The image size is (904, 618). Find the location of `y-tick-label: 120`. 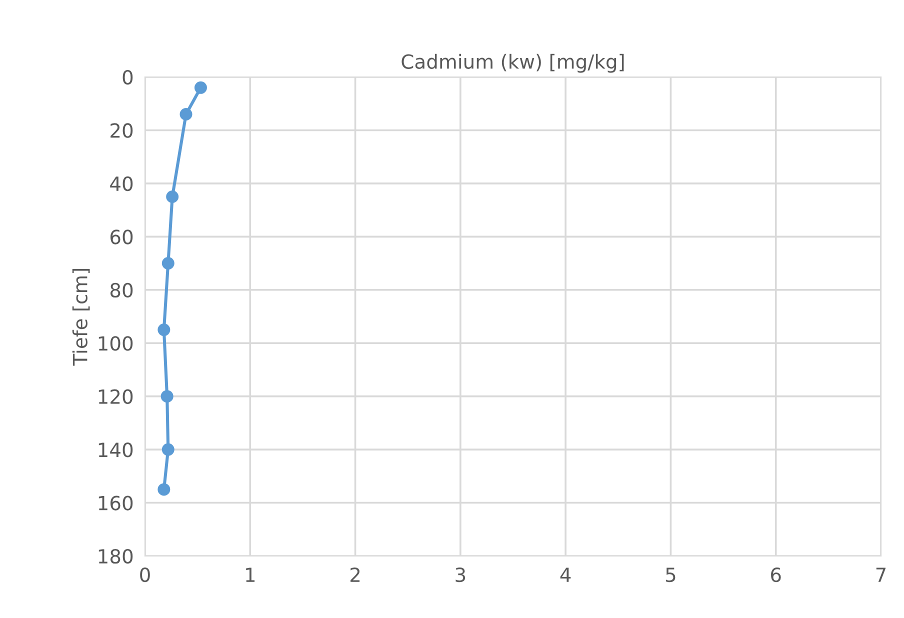

y-tick-label: 120 is located at coordinates (115, 396).